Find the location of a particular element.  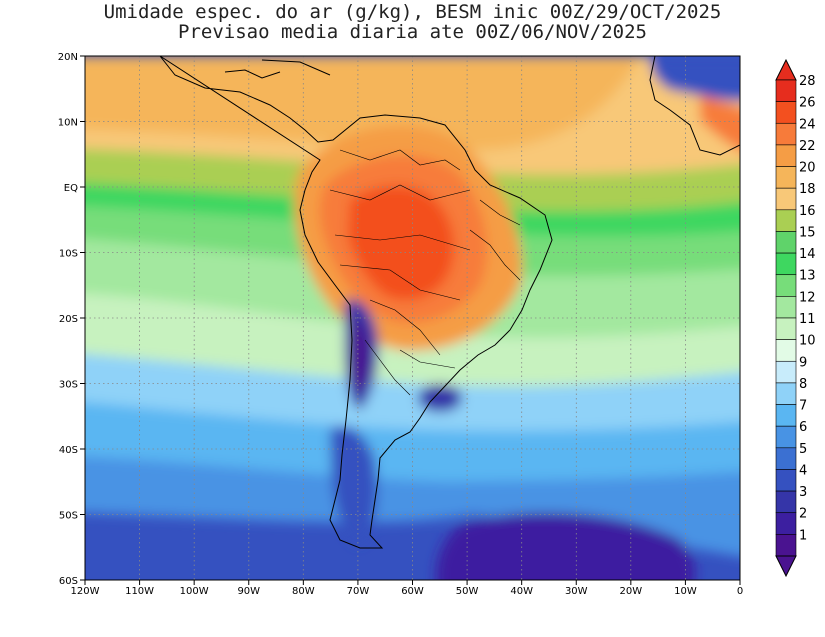

colorbar-label: 2 is located at coordinates (803, 514).